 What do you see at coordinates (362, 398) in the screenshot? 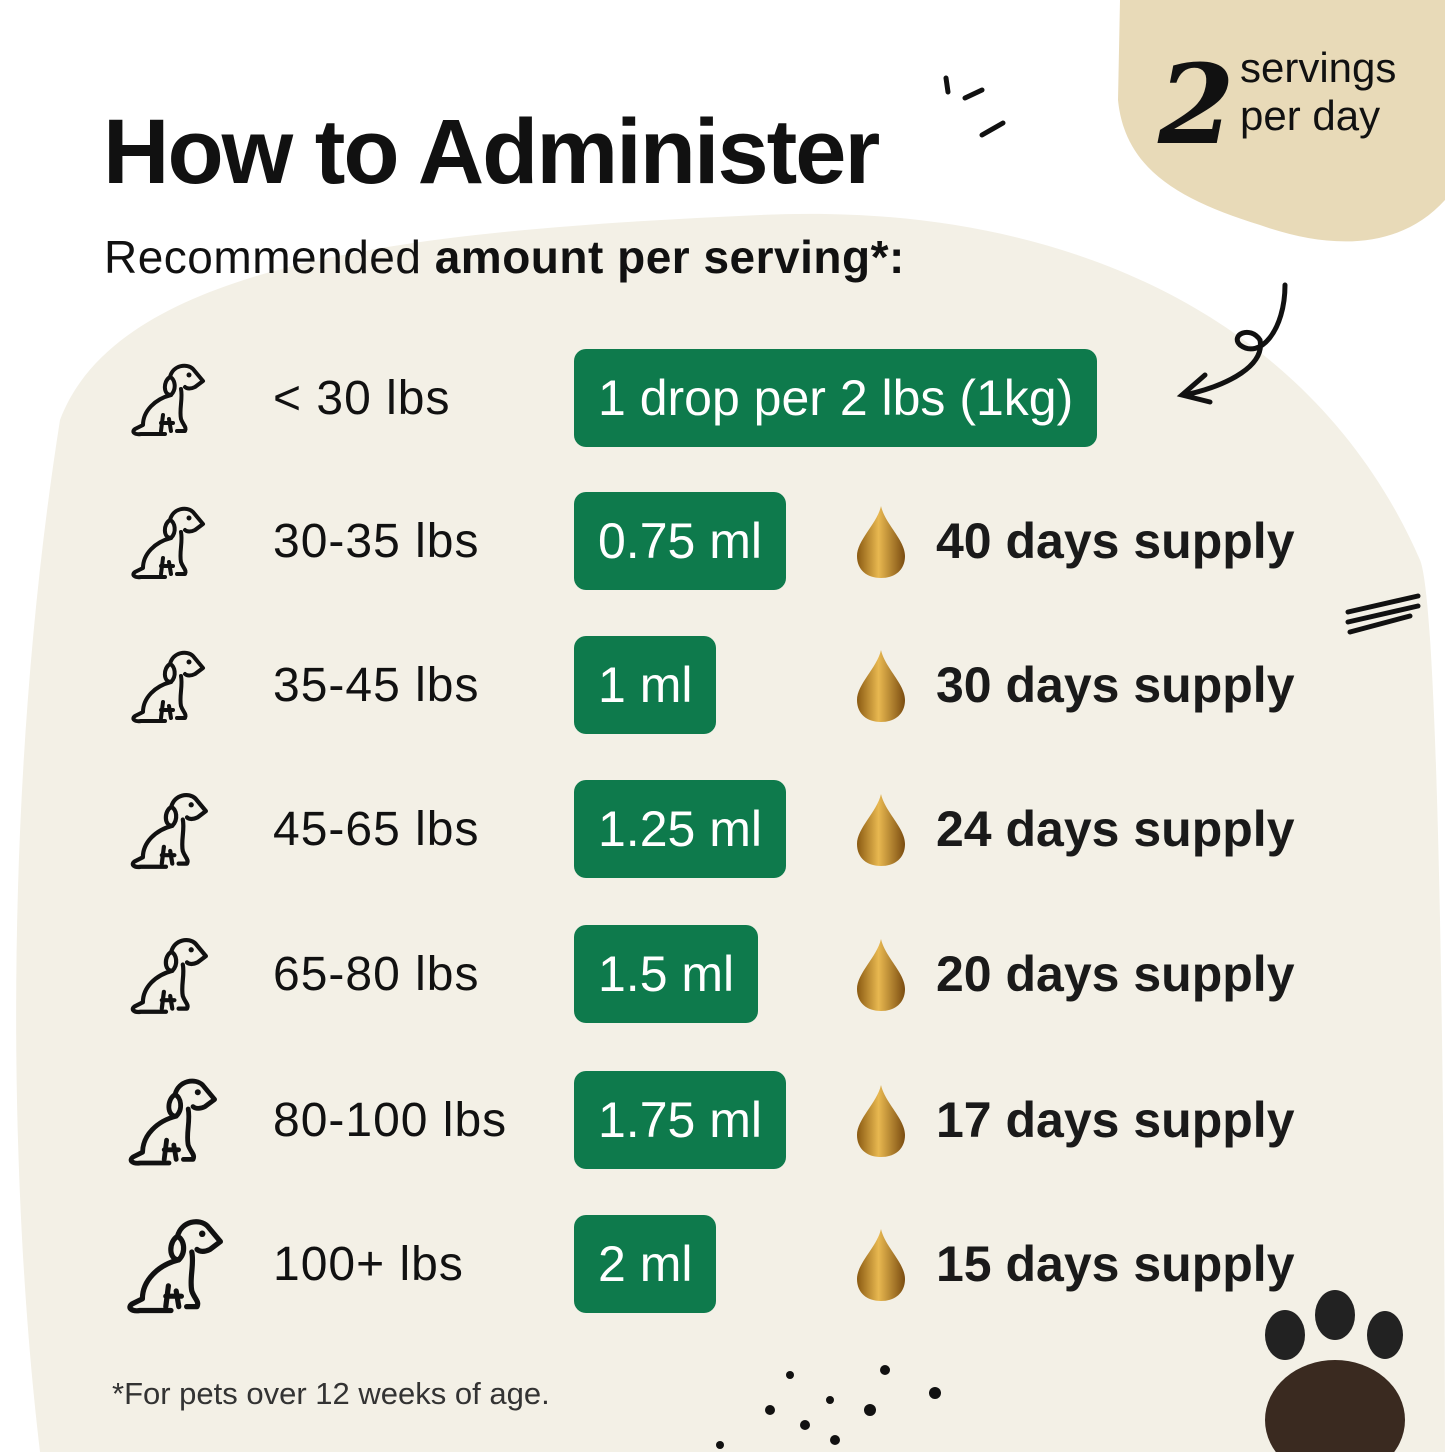
I see `weight-range: < 30 lbs` at bounding box center [362, 398].